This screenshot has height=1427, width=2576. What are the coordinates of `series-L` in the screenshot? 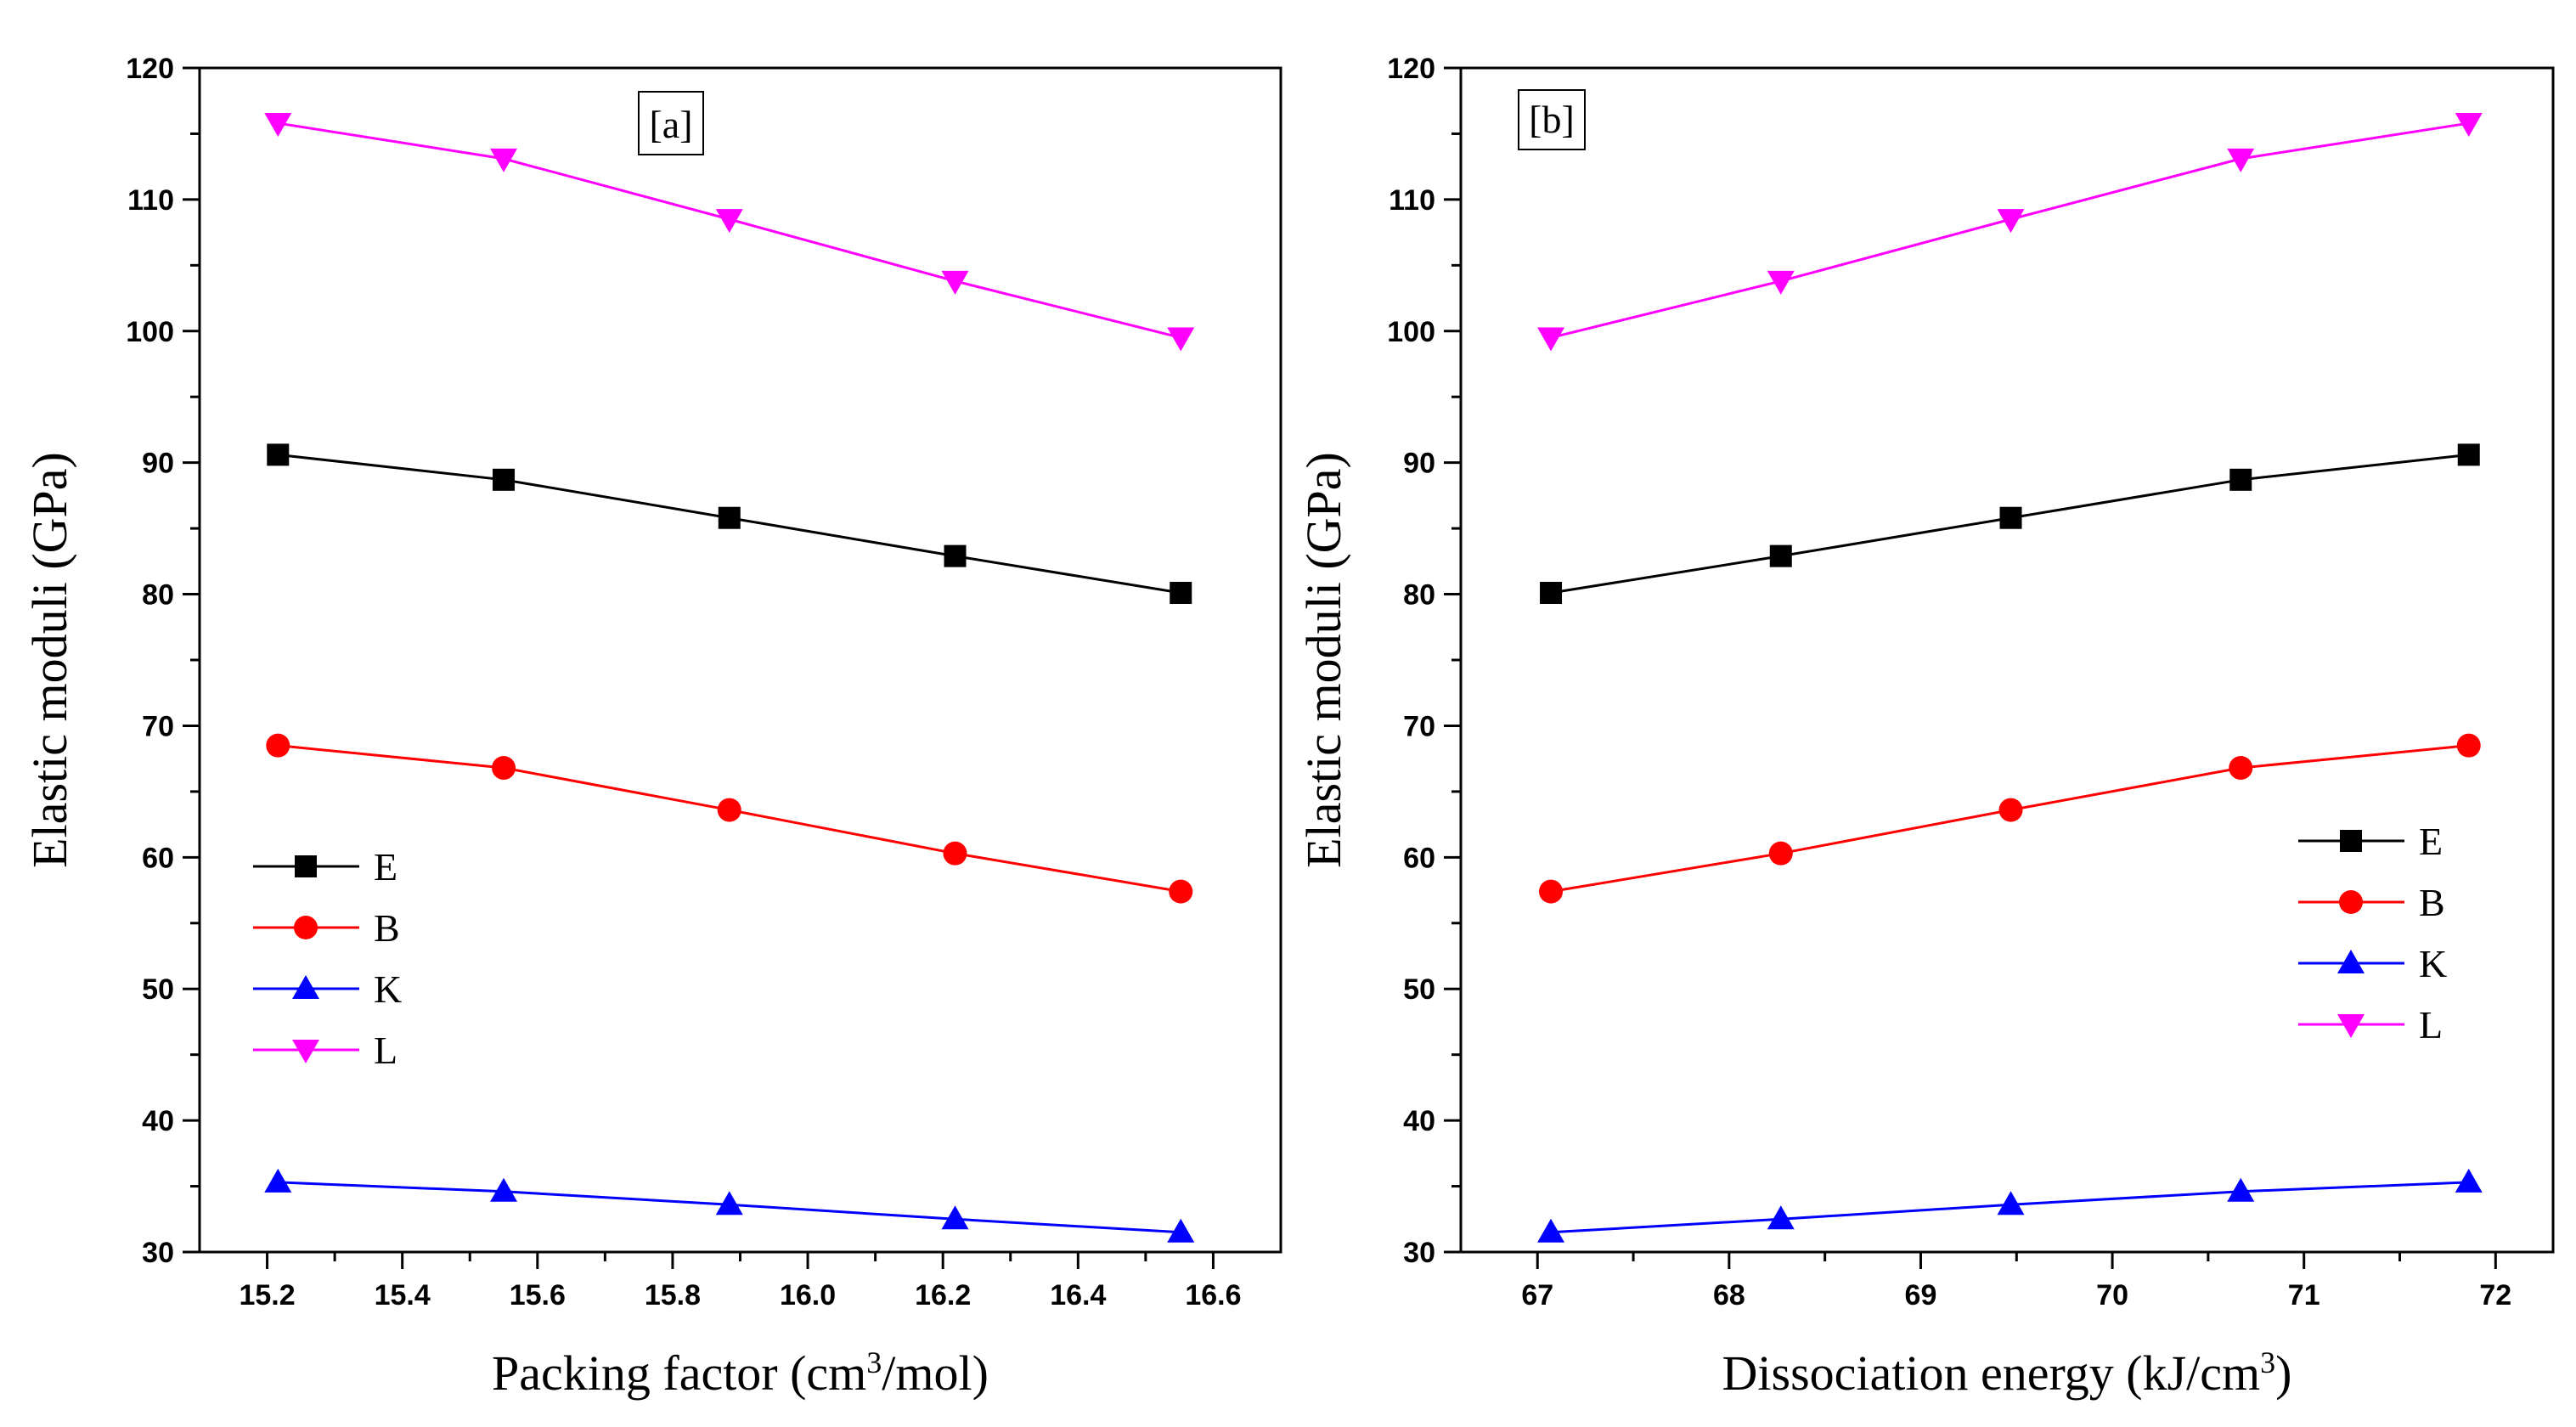 It's located at (2010, 233).